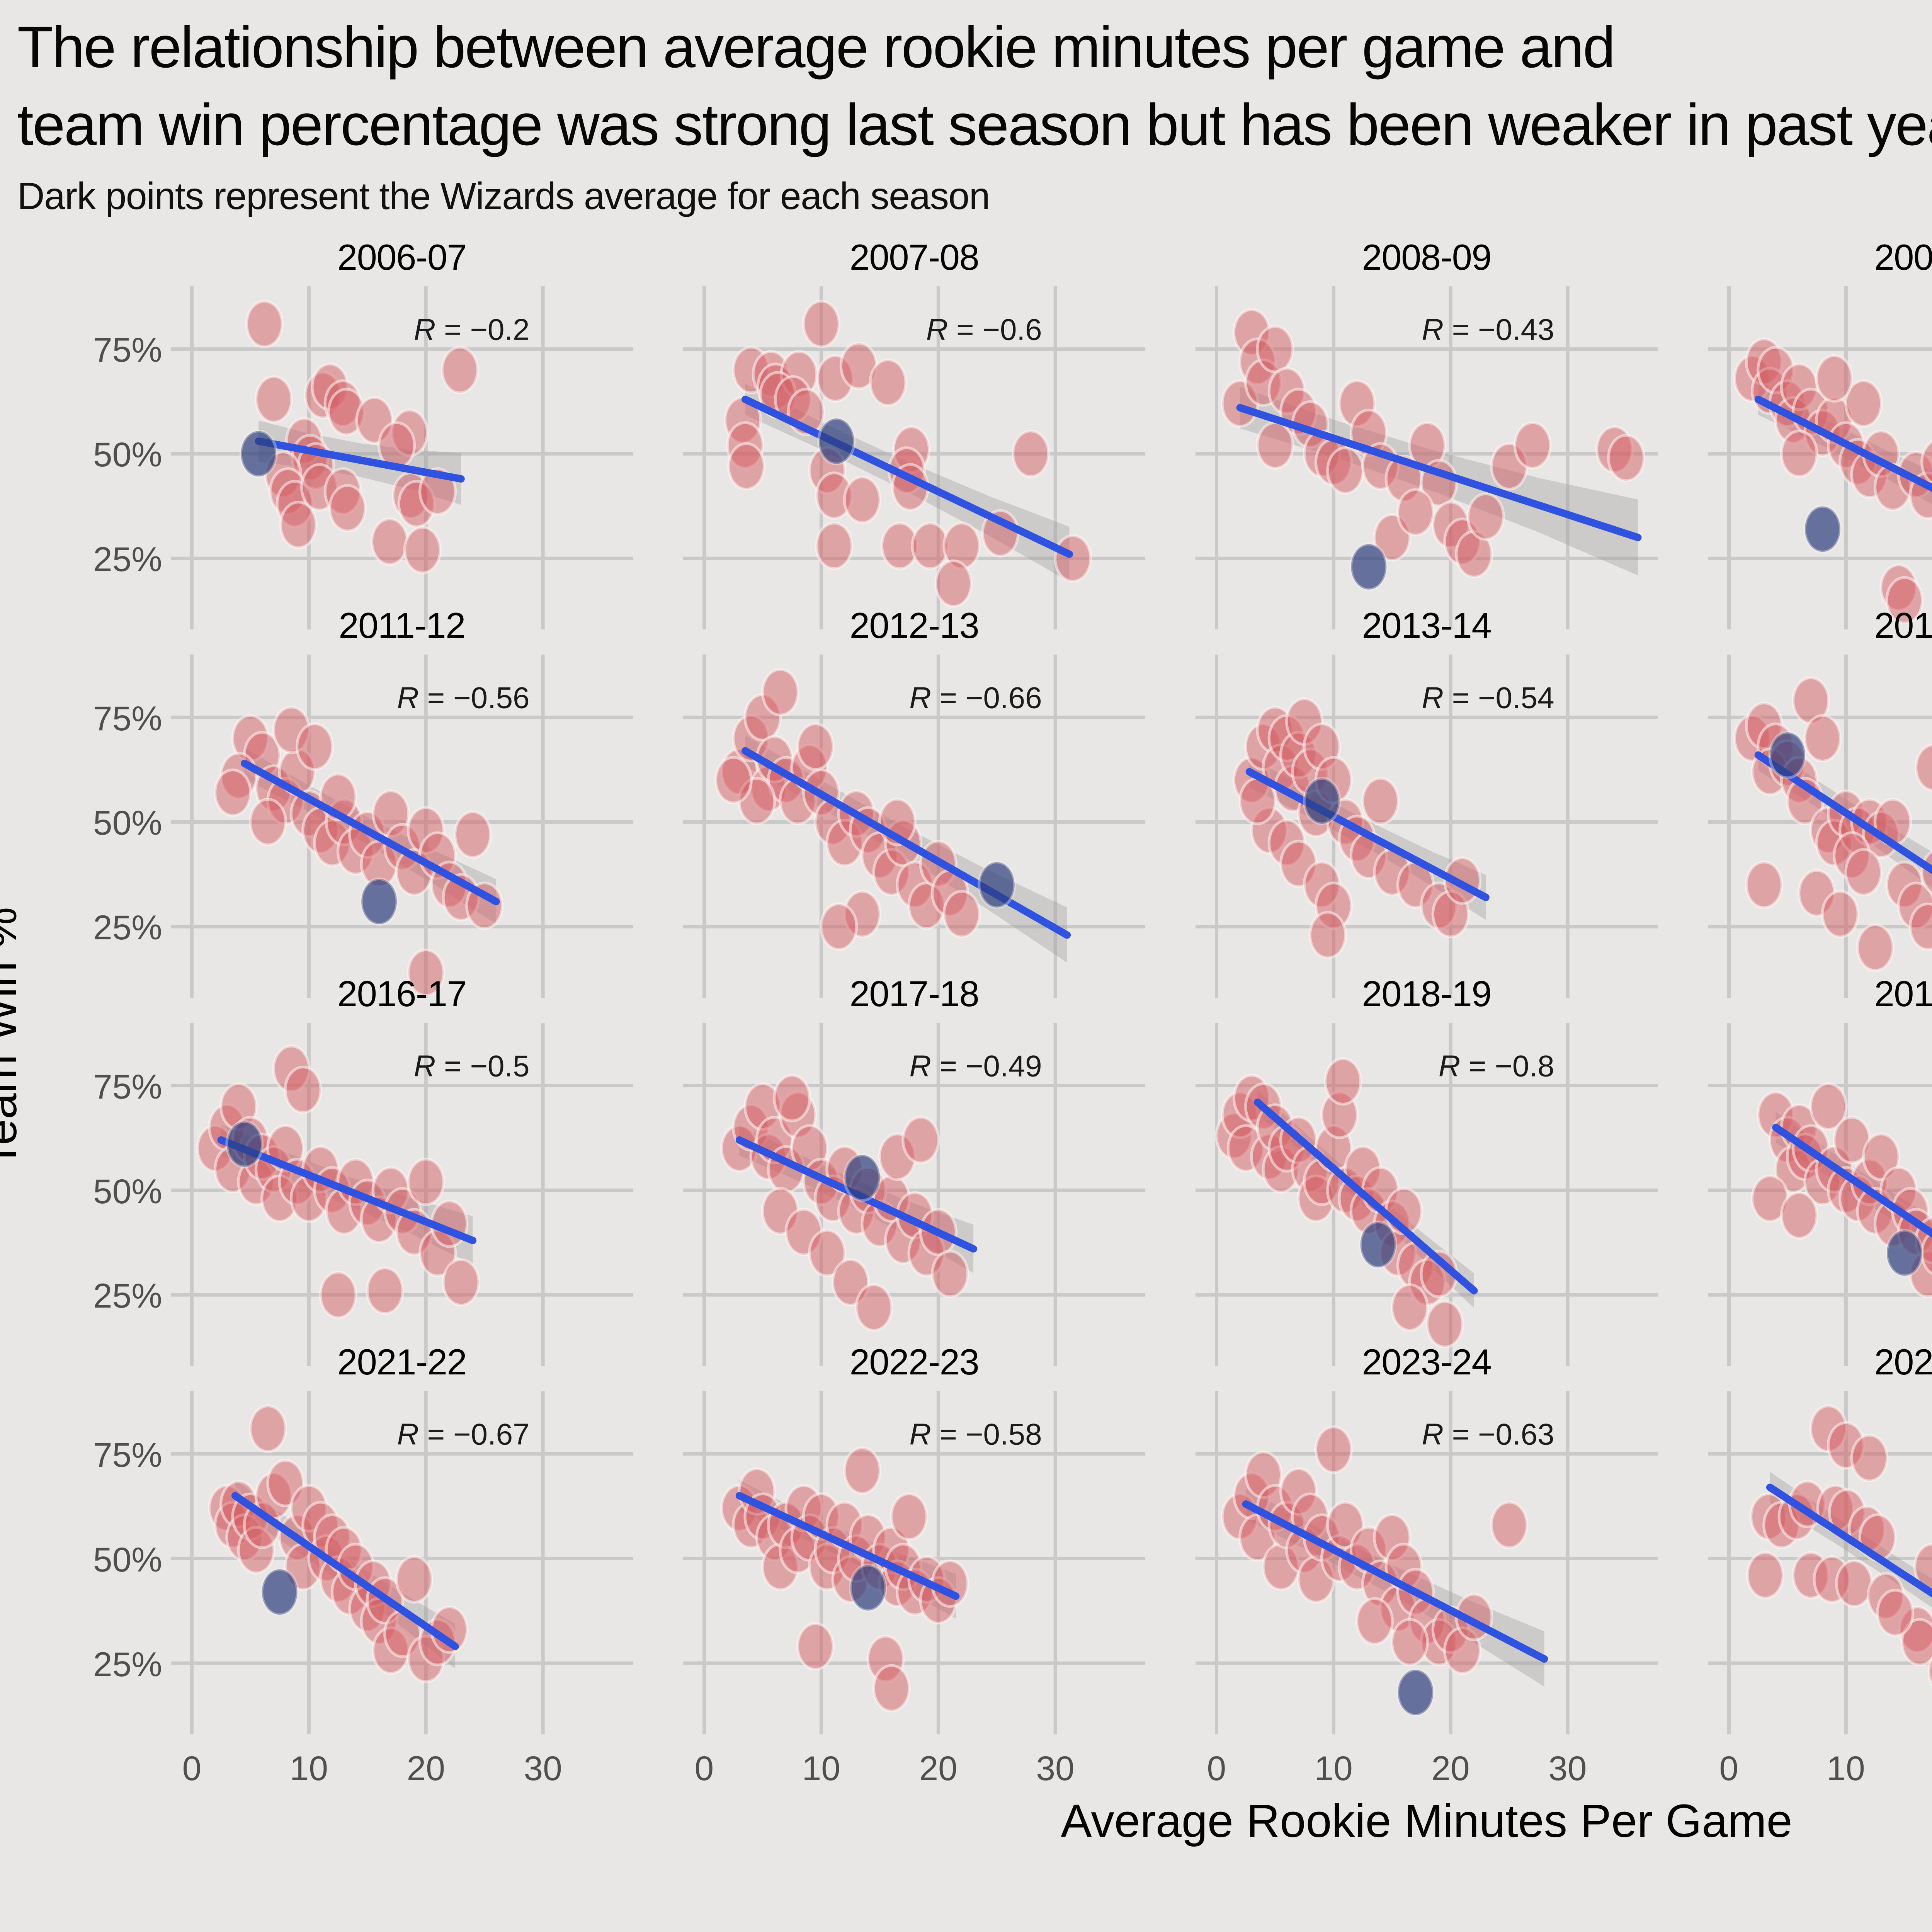 This screenshot has height=1932, width=1932. What do you see at coordinates (1426, 801) in the screenshot?
I see `facet-2013-14: 2013-14 R = −0.54` at bounding box center [1426, 801].